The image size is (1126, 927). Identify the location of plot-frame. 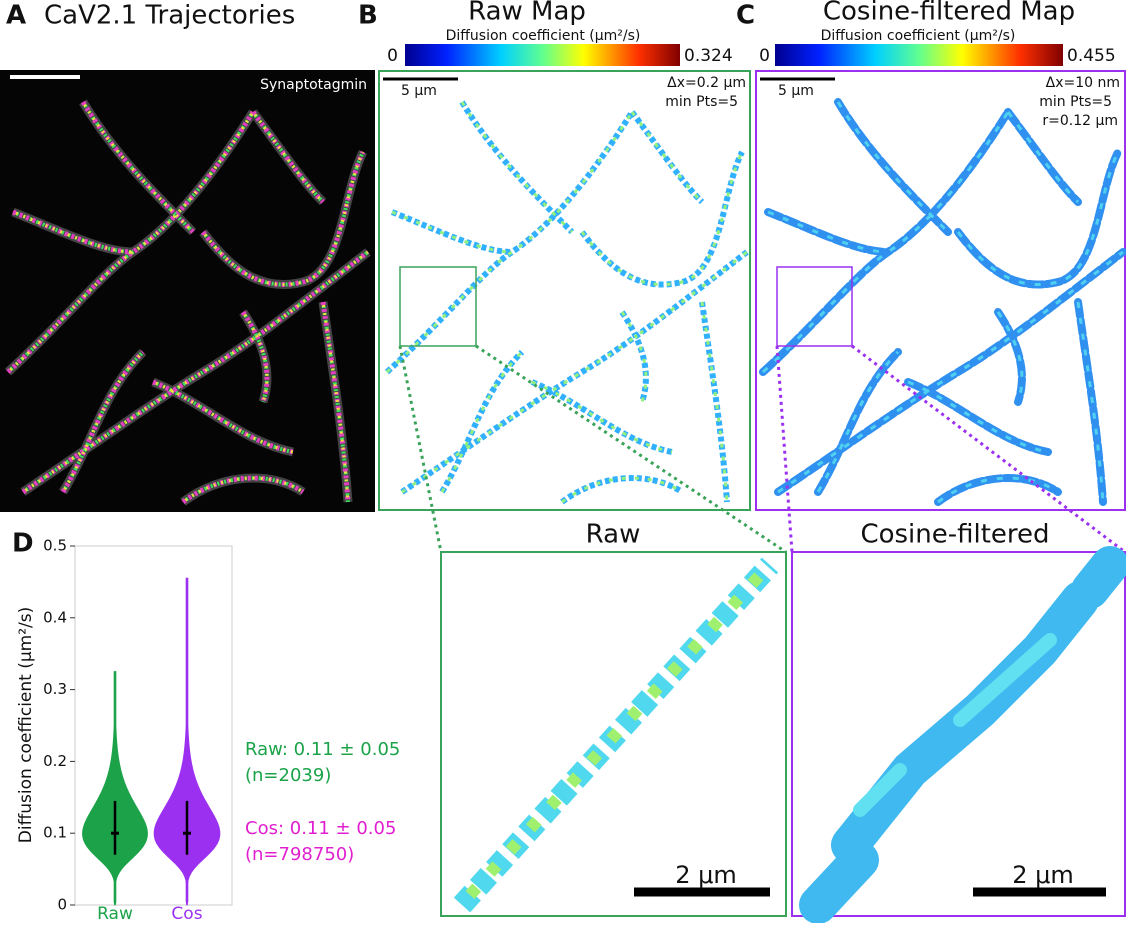
(153, 725).